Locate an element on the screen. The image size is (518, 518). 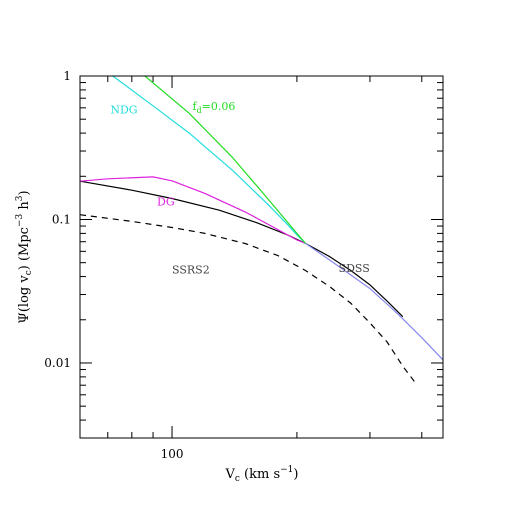
y-axis-title-sup: −3 is located at coordinates (20, 221).